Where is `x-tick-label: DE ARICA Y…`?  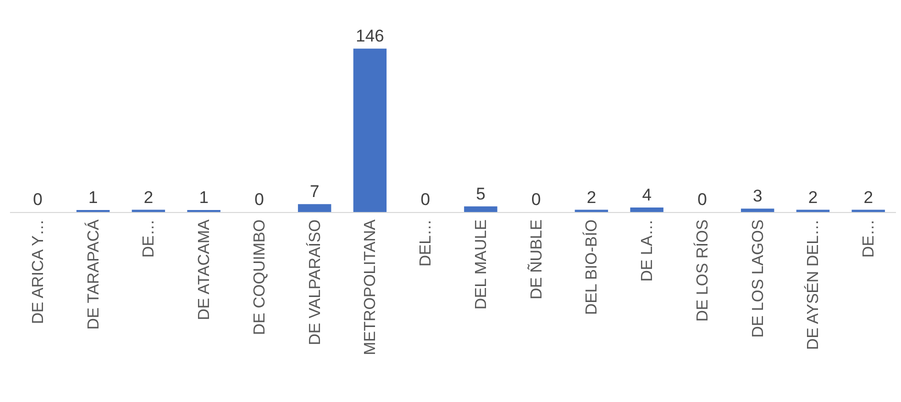 x-tick-label: DE ARICA Y… is located at coordinates (38, 271).